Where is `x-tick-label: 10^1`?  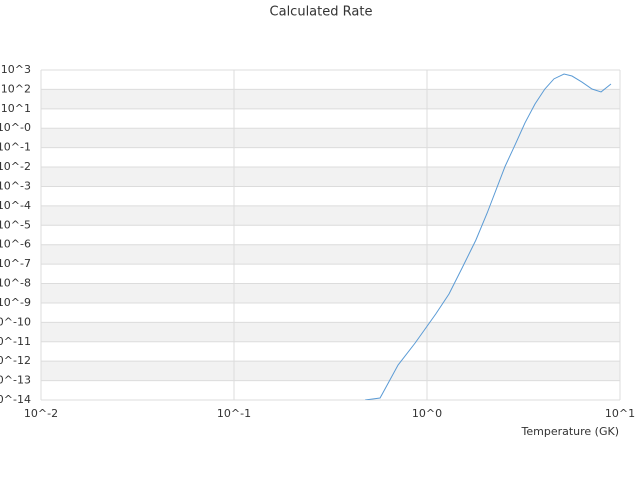 x-tick-label: 10^1 is located at coordinates (620, 413).